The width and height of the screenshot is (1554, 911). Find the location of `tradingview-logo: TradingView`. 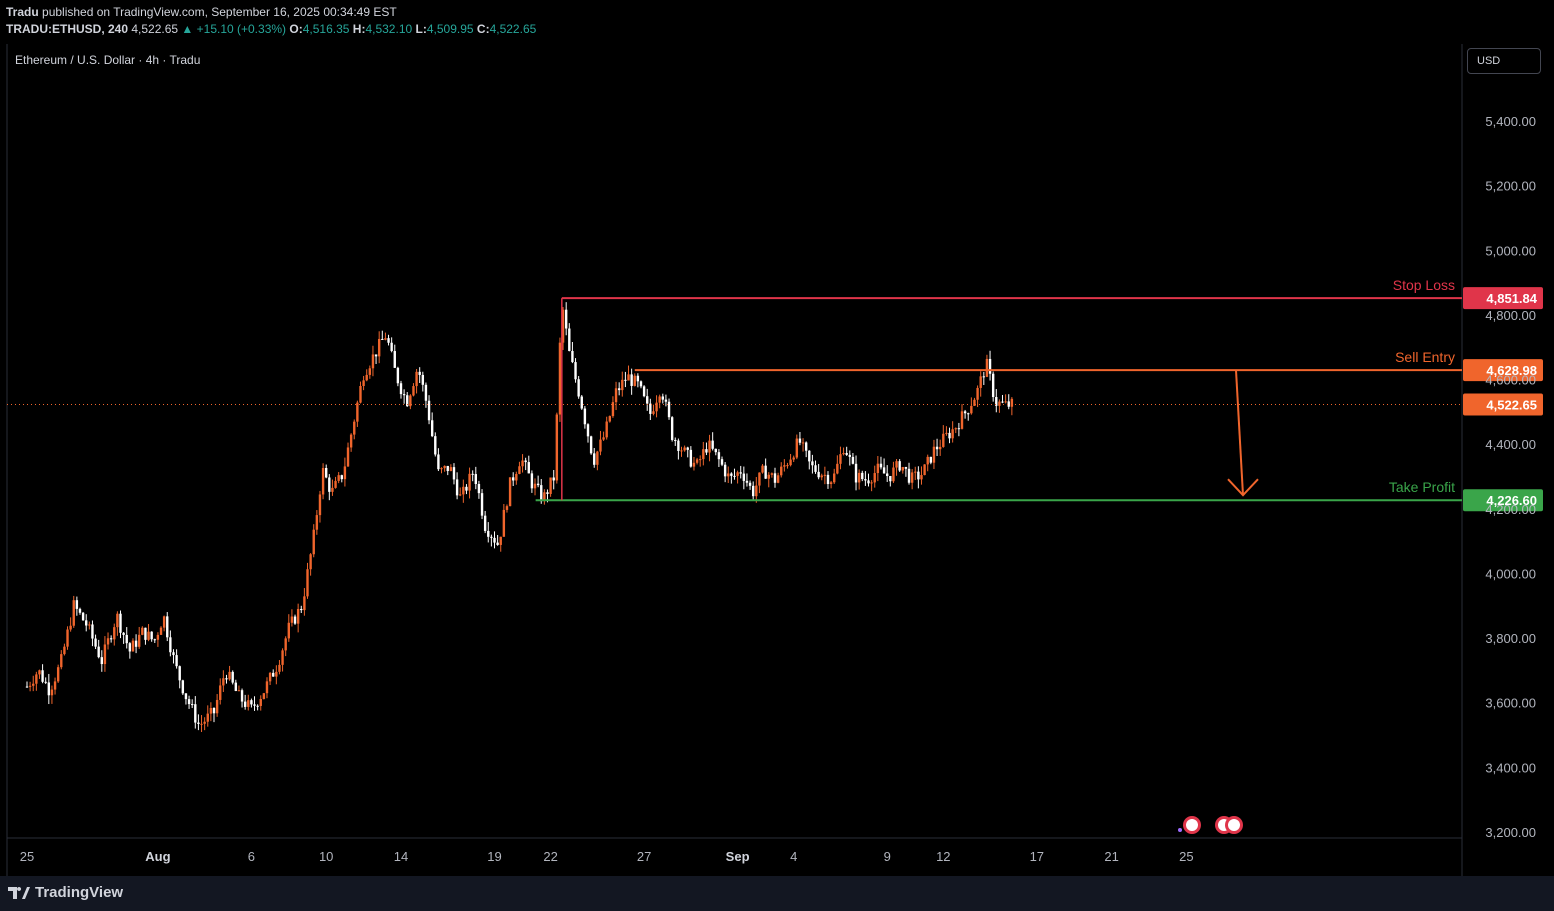

tradingview-logo: TradingView is located at coordinates (65, 892).